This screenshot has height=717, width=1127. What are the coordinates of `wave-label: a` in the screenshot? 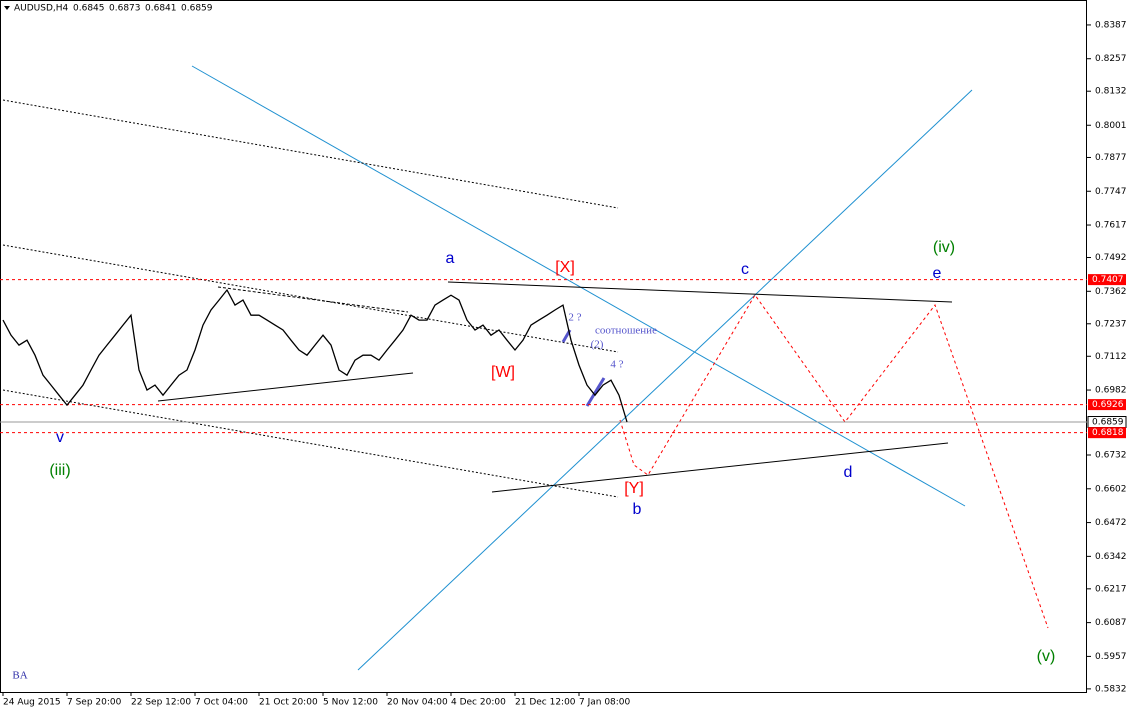 It's located at (450, 258).